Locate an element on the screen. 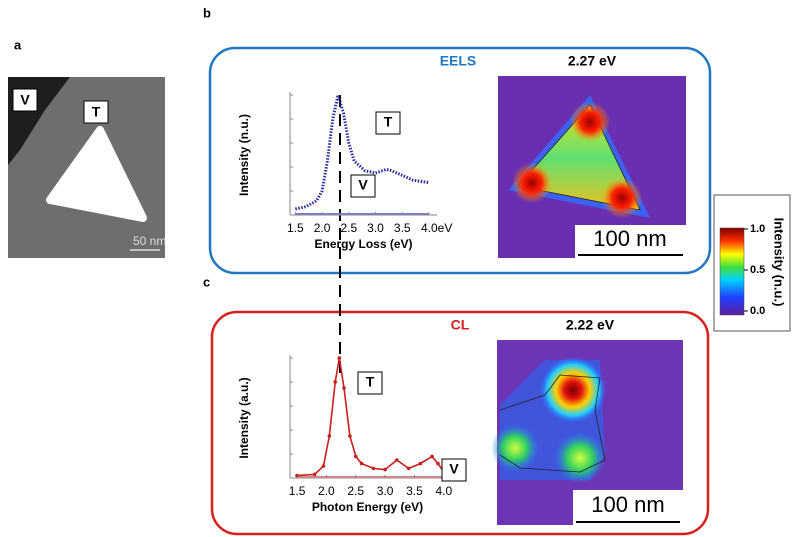  colorbar-title: Intensity (n.u.) is located at coordinates (779, 262).